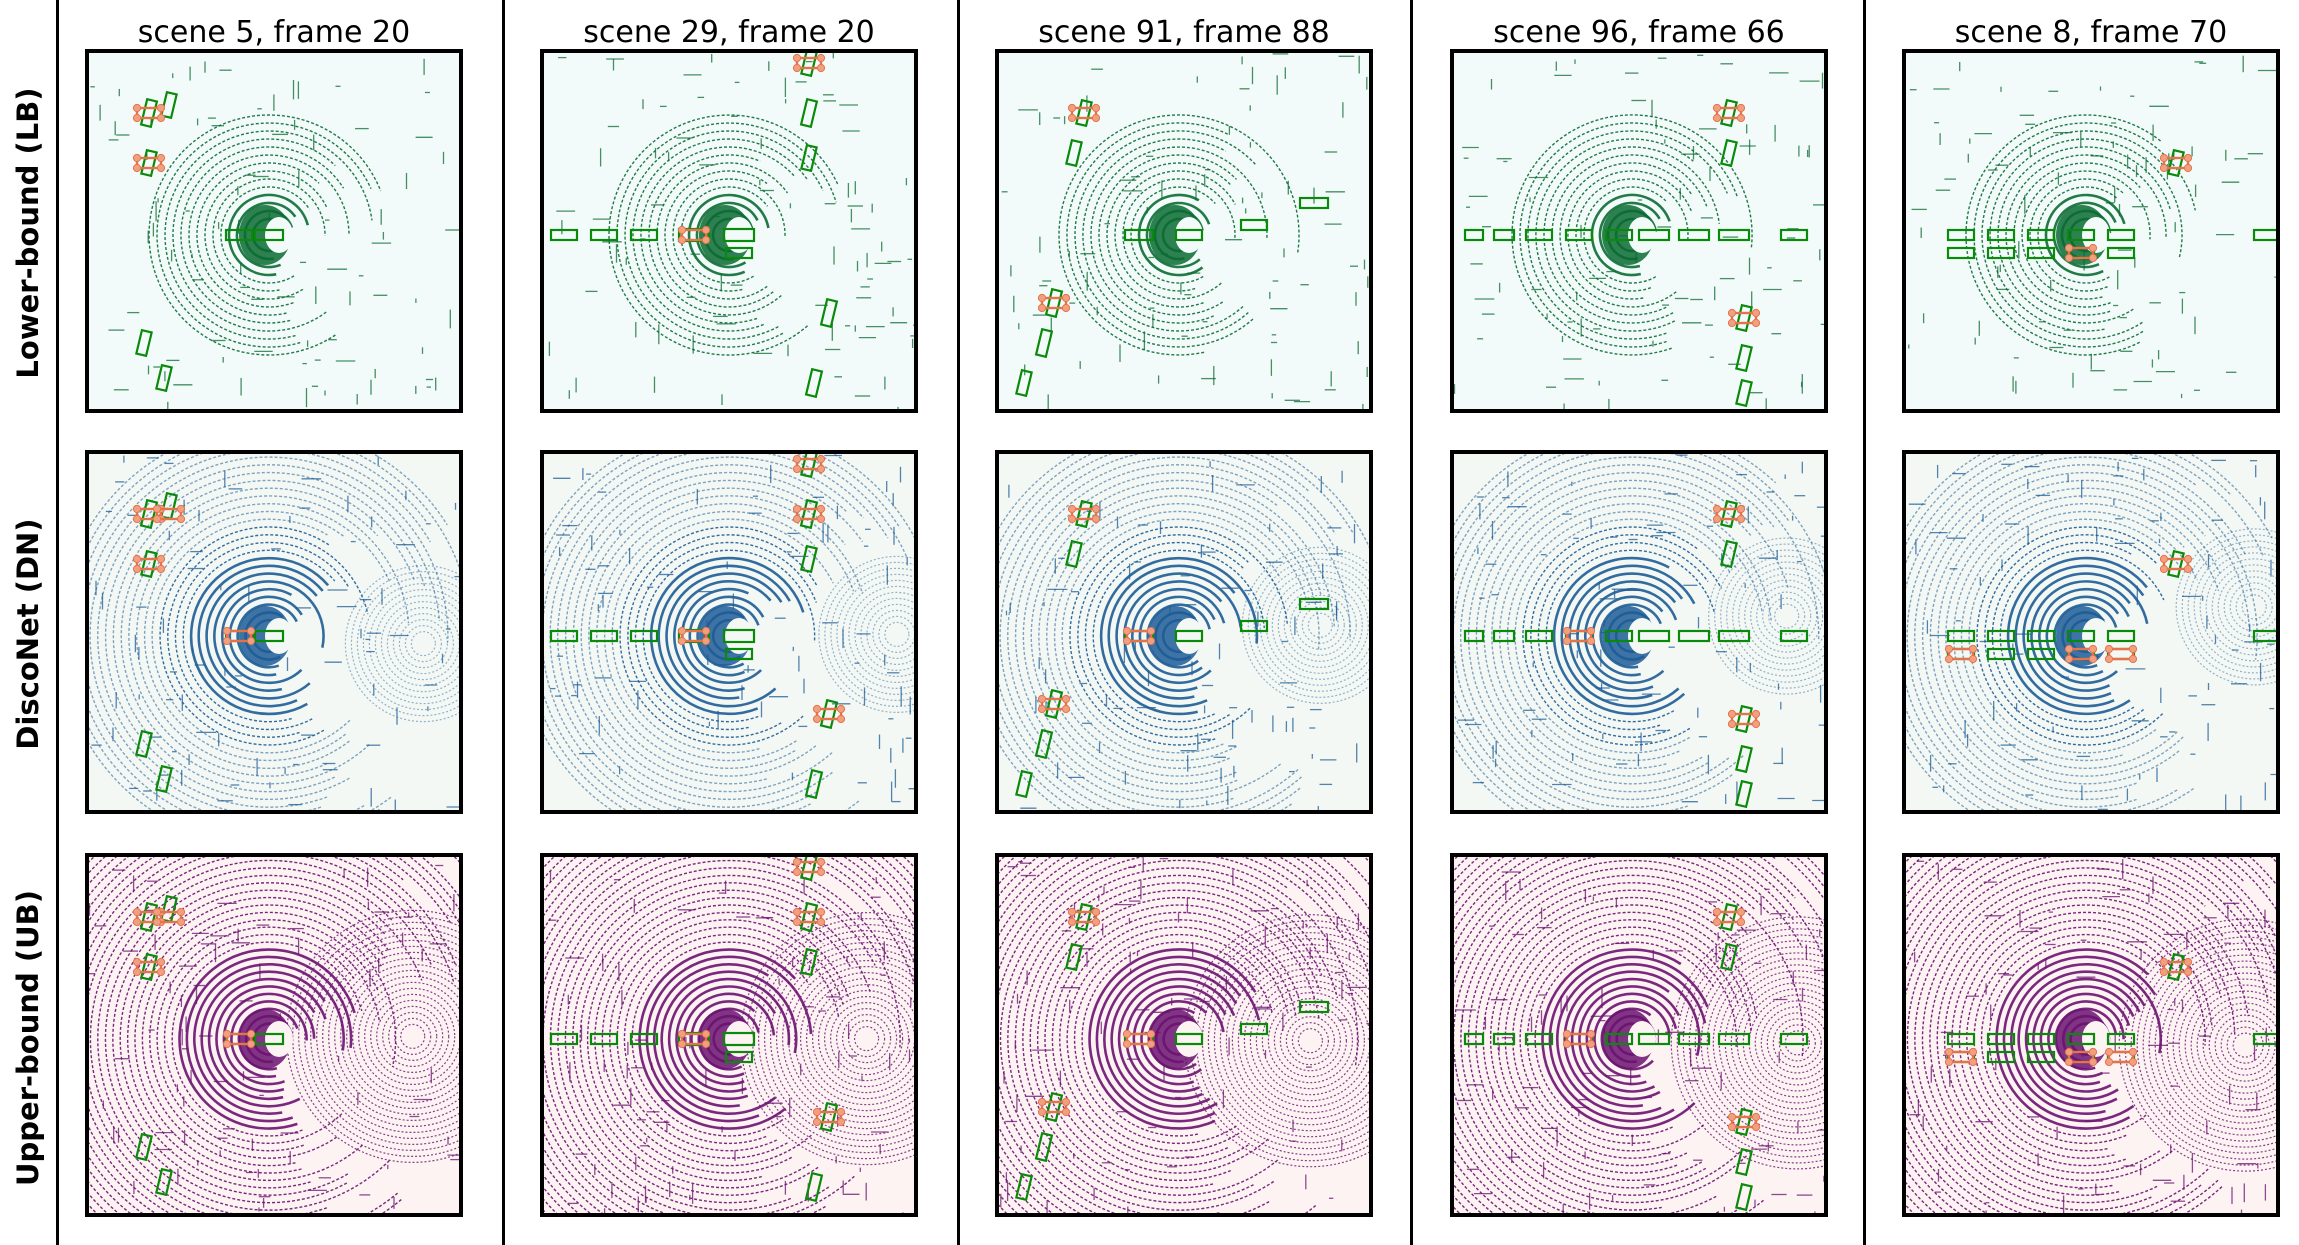 This screenshot has height=1245, width=2299. Describe the element at coordinates (729, 231) in the screenshot. I see `bev-panel-row1-col2` at that location.